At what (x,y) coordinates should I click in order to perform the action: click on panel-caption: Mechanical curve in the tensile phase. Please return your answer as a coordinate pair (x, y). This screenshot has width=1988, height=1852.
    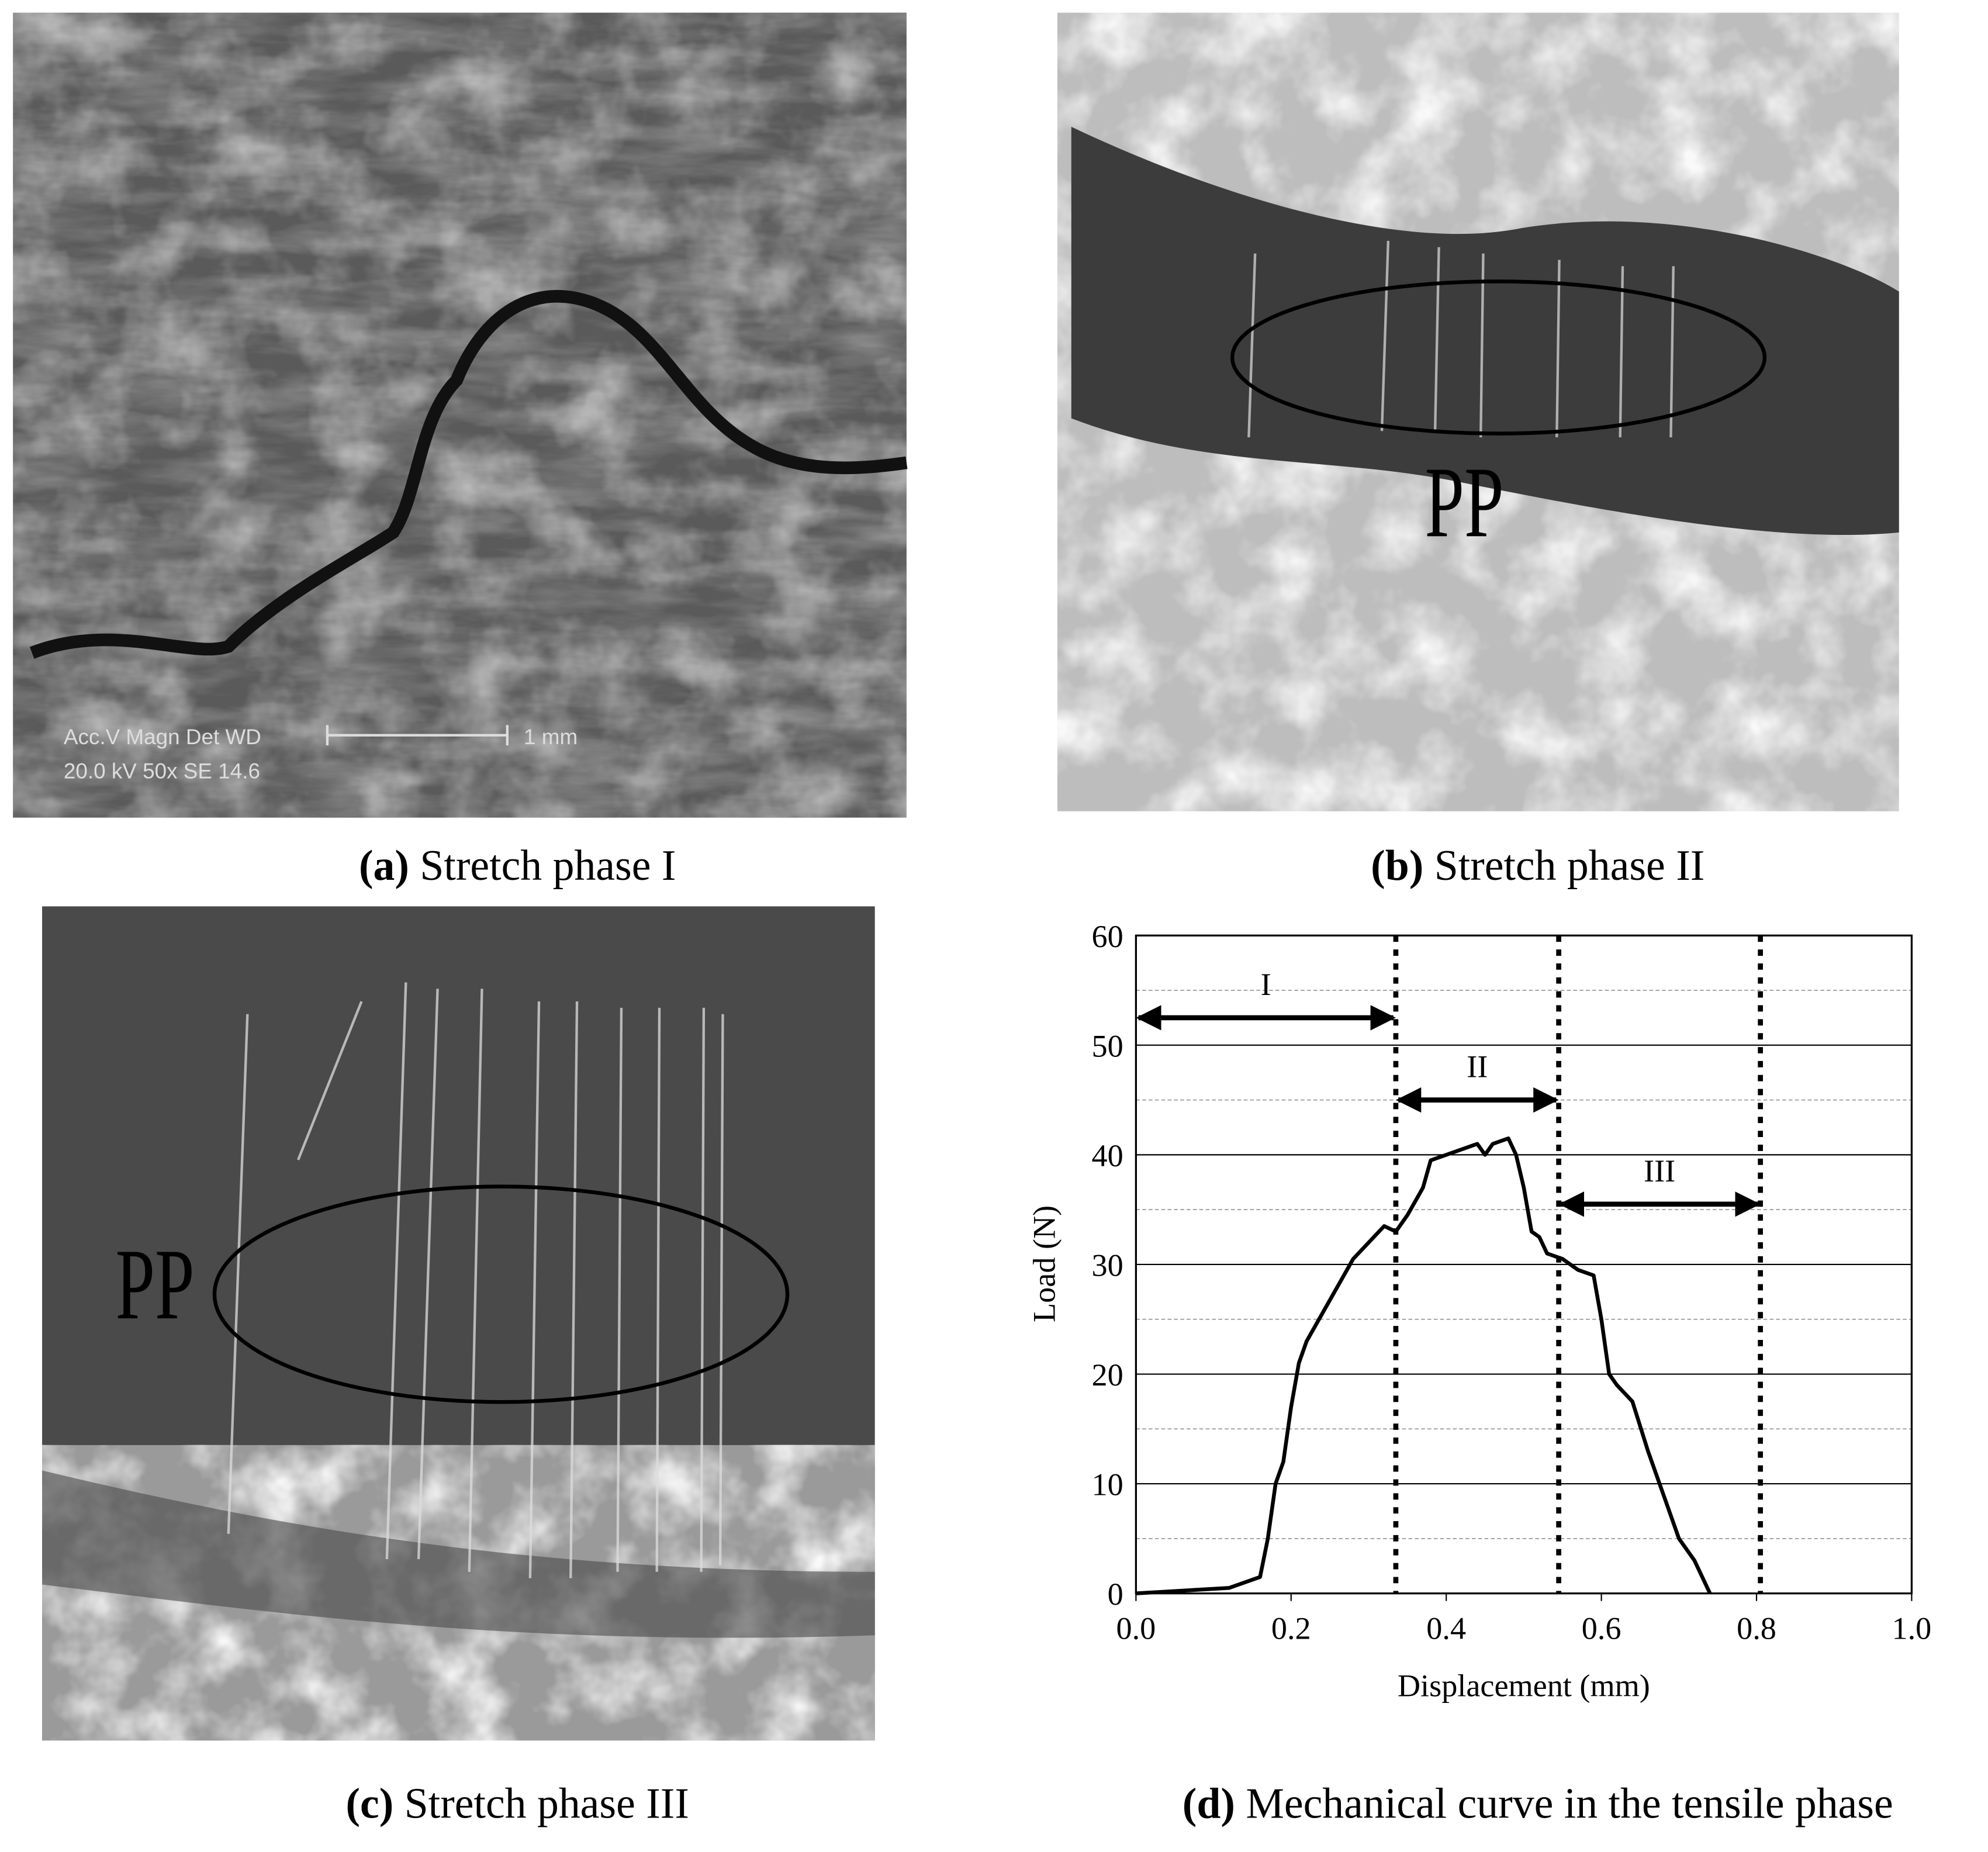
    Looking at the image, I should click on (1569, 1803).